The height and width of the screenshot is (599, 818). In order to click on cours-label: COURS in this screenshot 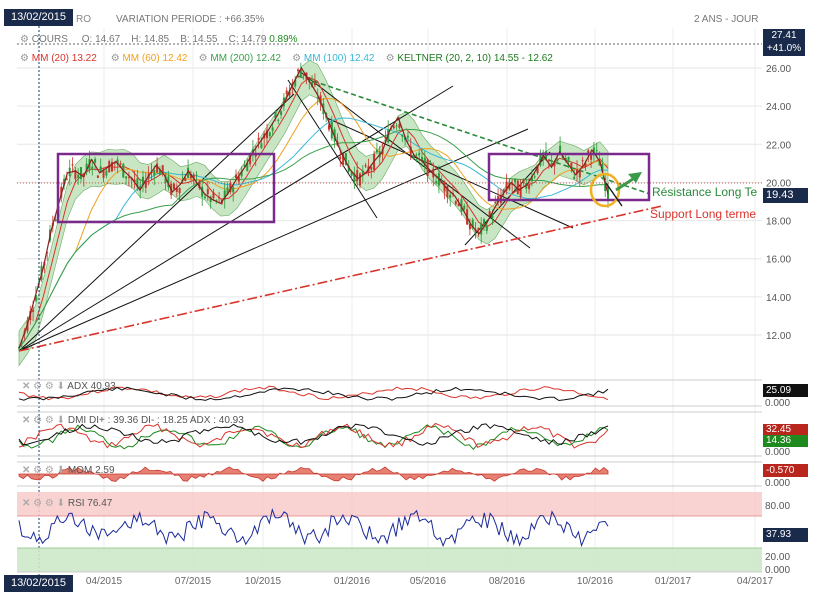, I will do `click(49, 39)`.